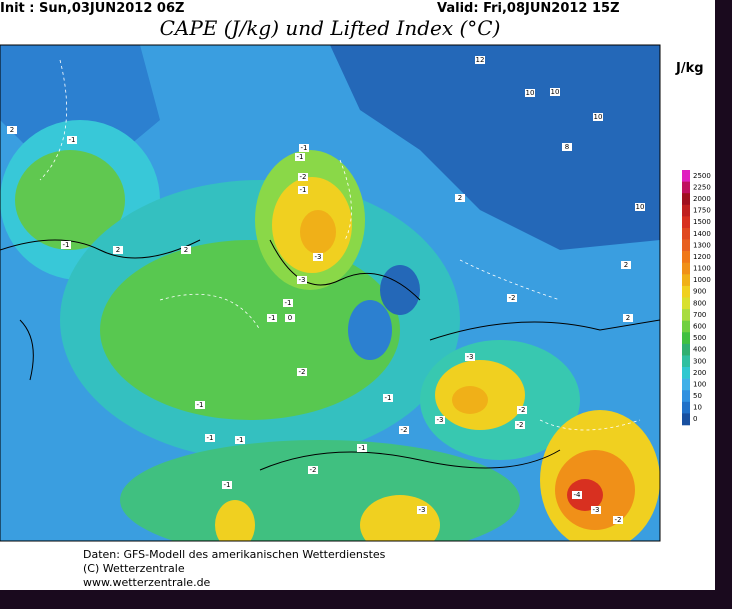  Describe the element at coordinates (702, 176) in the screenshot. I see `legend-level: 2500` at that location.